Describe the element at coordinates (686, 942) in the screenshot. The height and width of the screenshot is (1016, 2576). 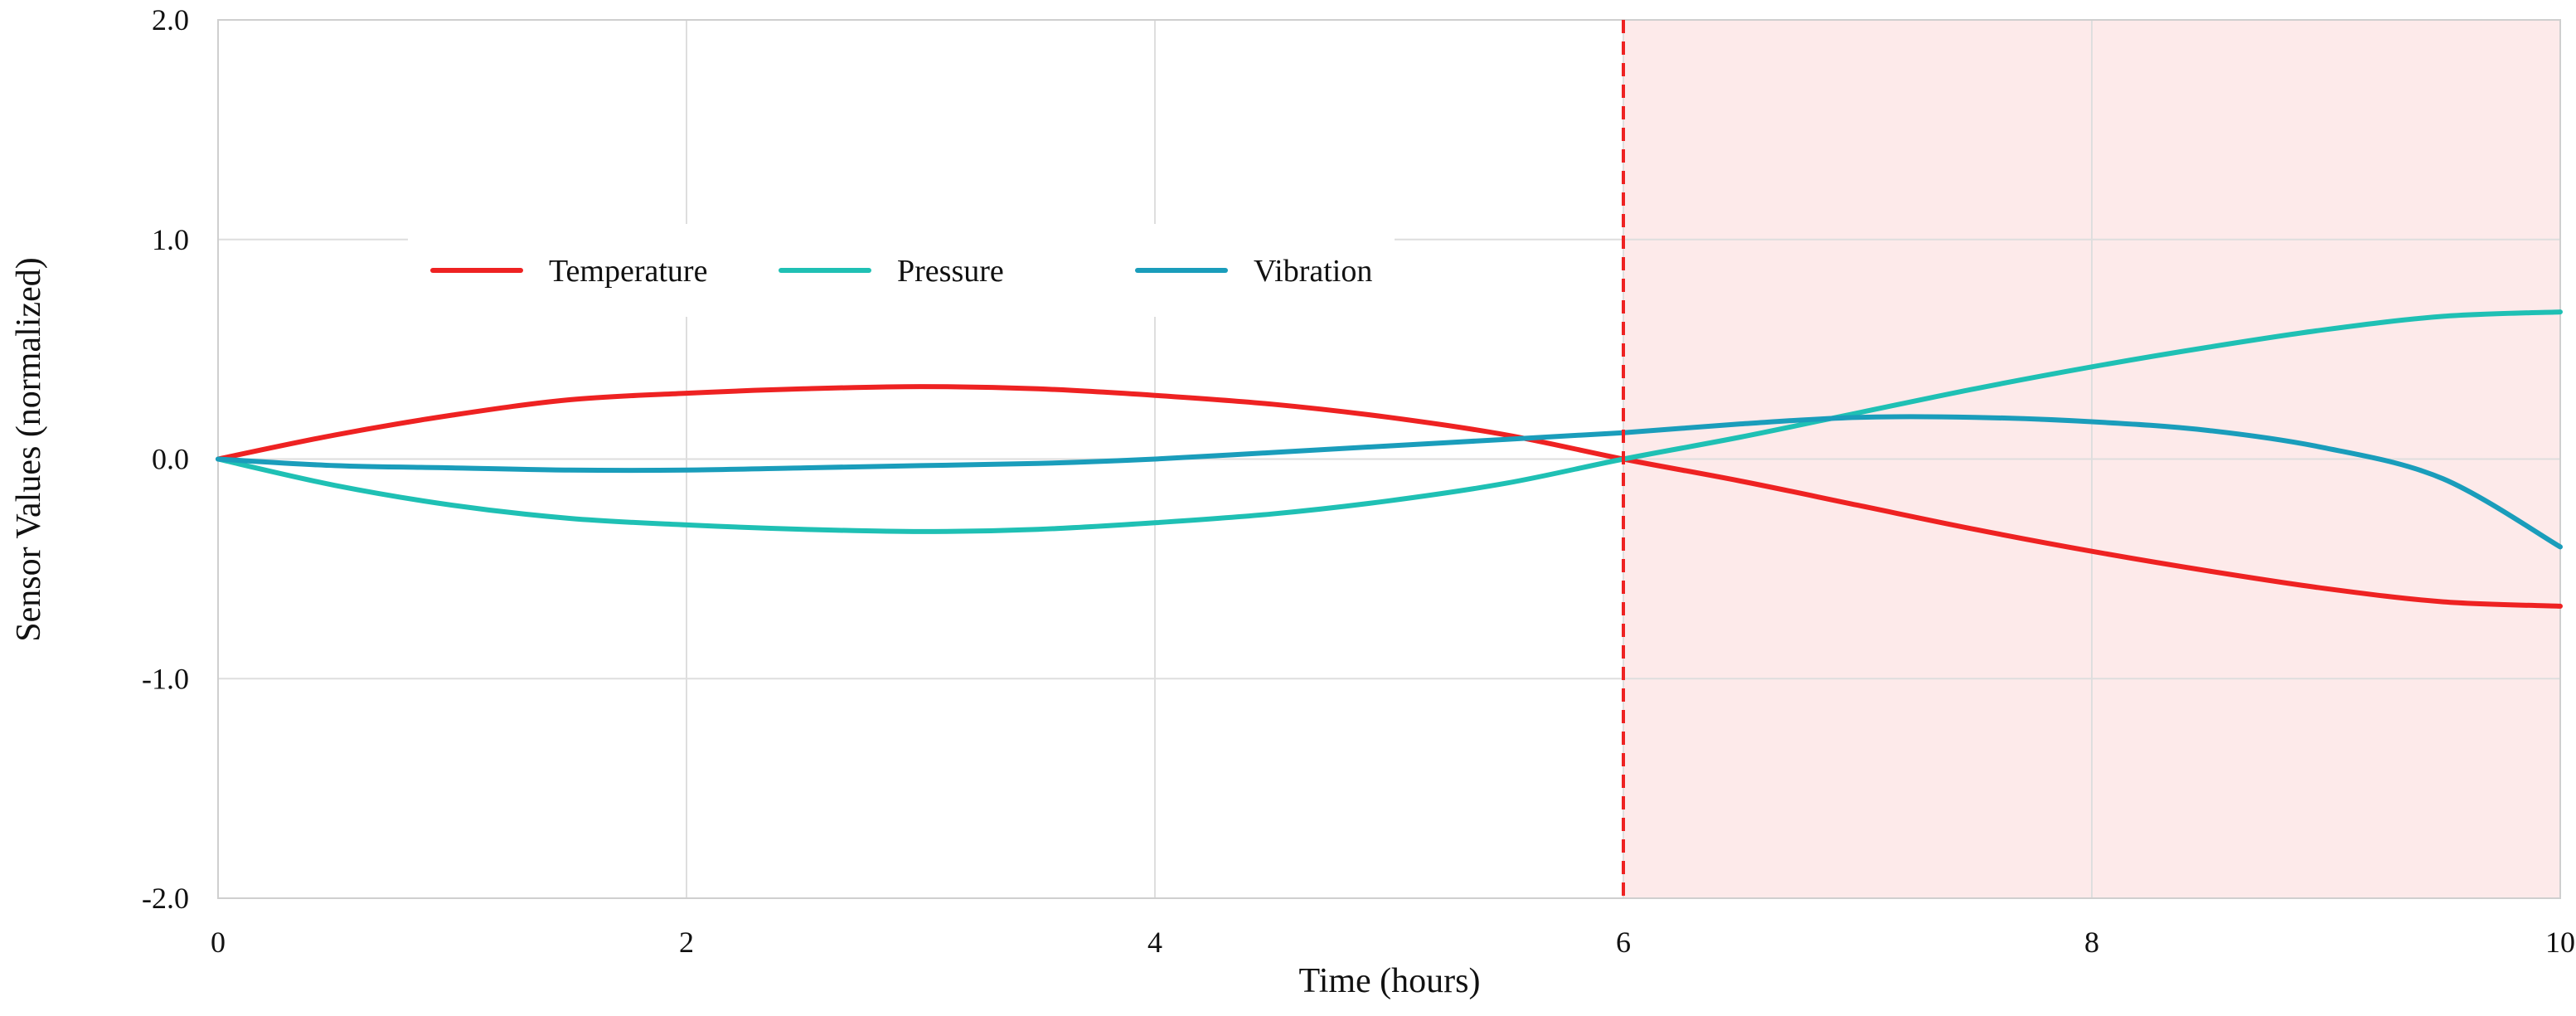
I see `x-tick-label: 2` at that location.